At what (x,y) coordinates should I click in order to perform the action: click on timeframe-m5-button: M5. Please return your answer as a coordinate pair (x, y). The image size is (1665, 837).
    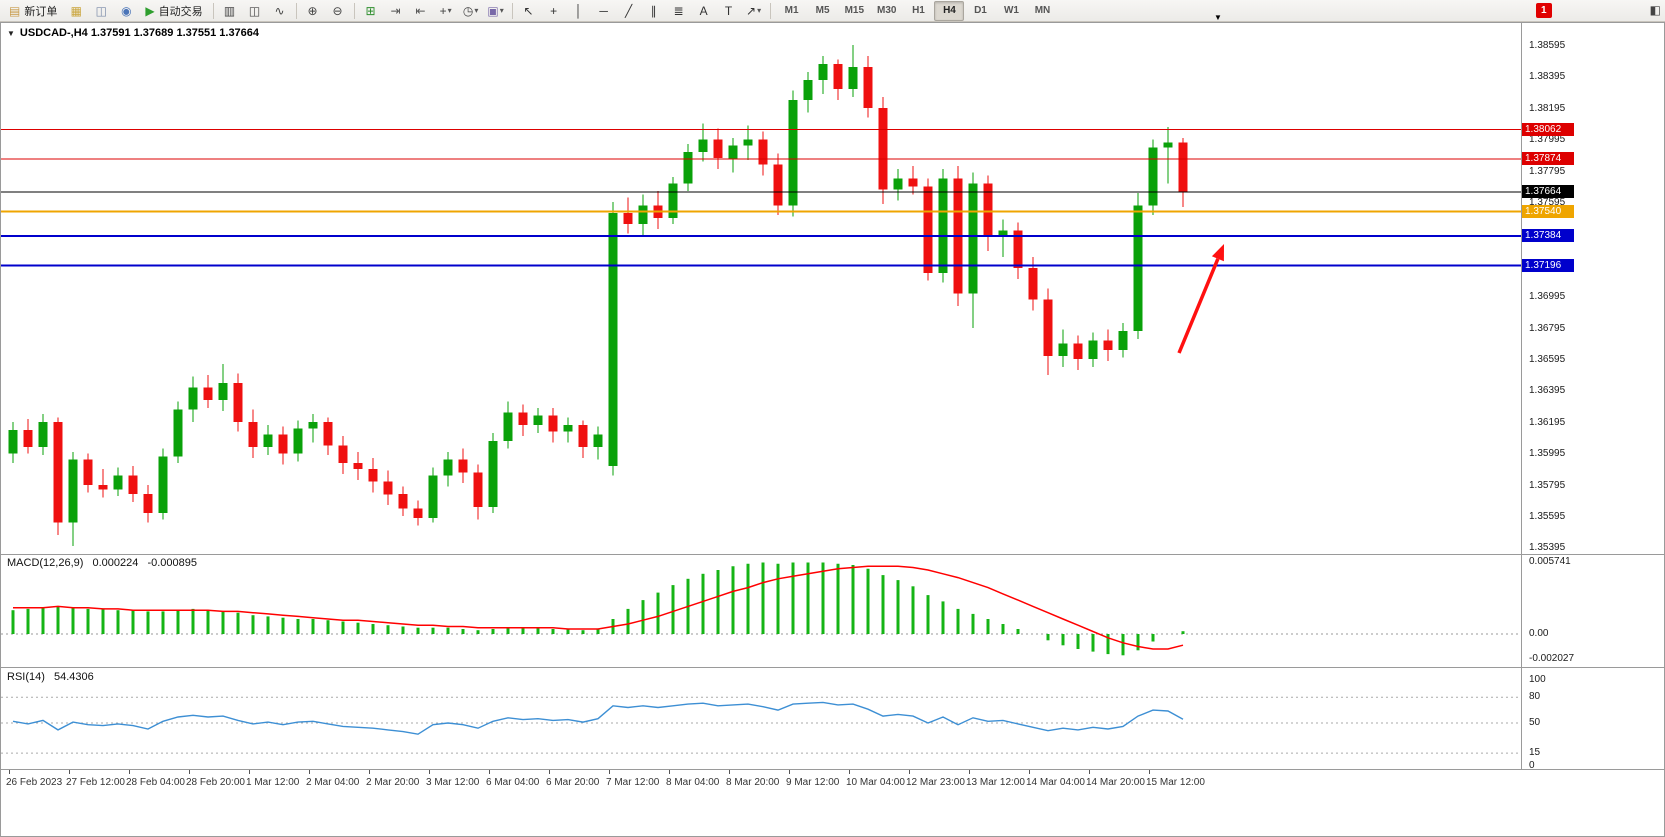
    Looking at the image, I should click on (822, 10).